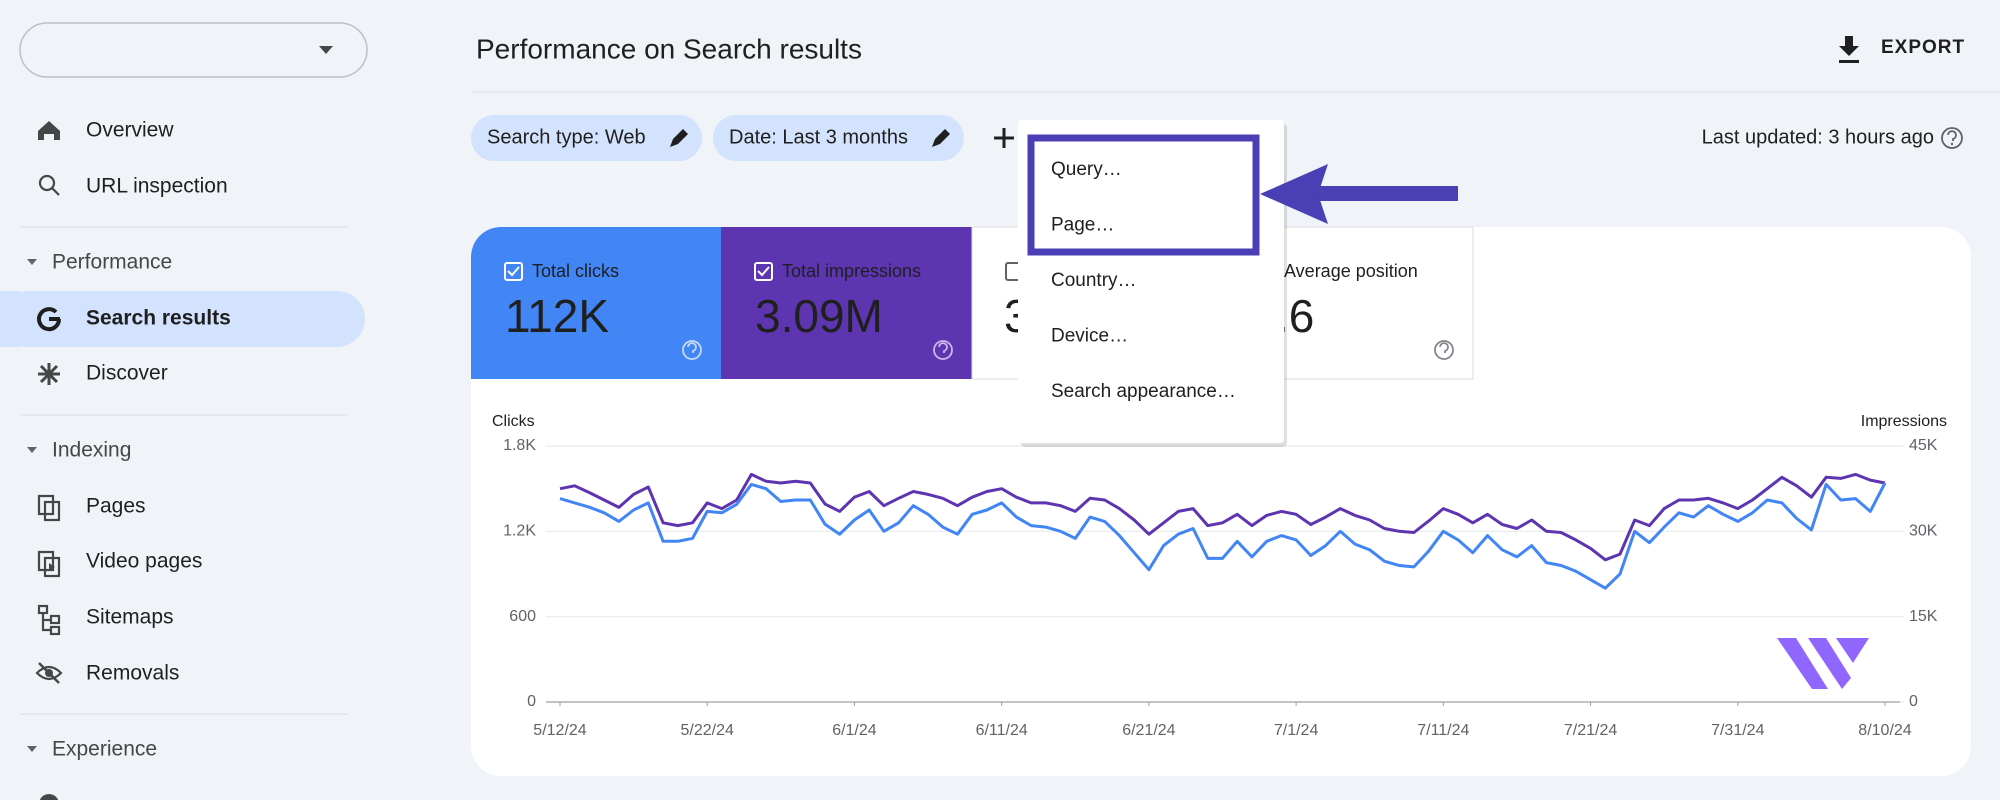  Describe the element at coordinates (1002, 730) in the screenshot. I see `x-tick-label: 6/11/24` at that location.